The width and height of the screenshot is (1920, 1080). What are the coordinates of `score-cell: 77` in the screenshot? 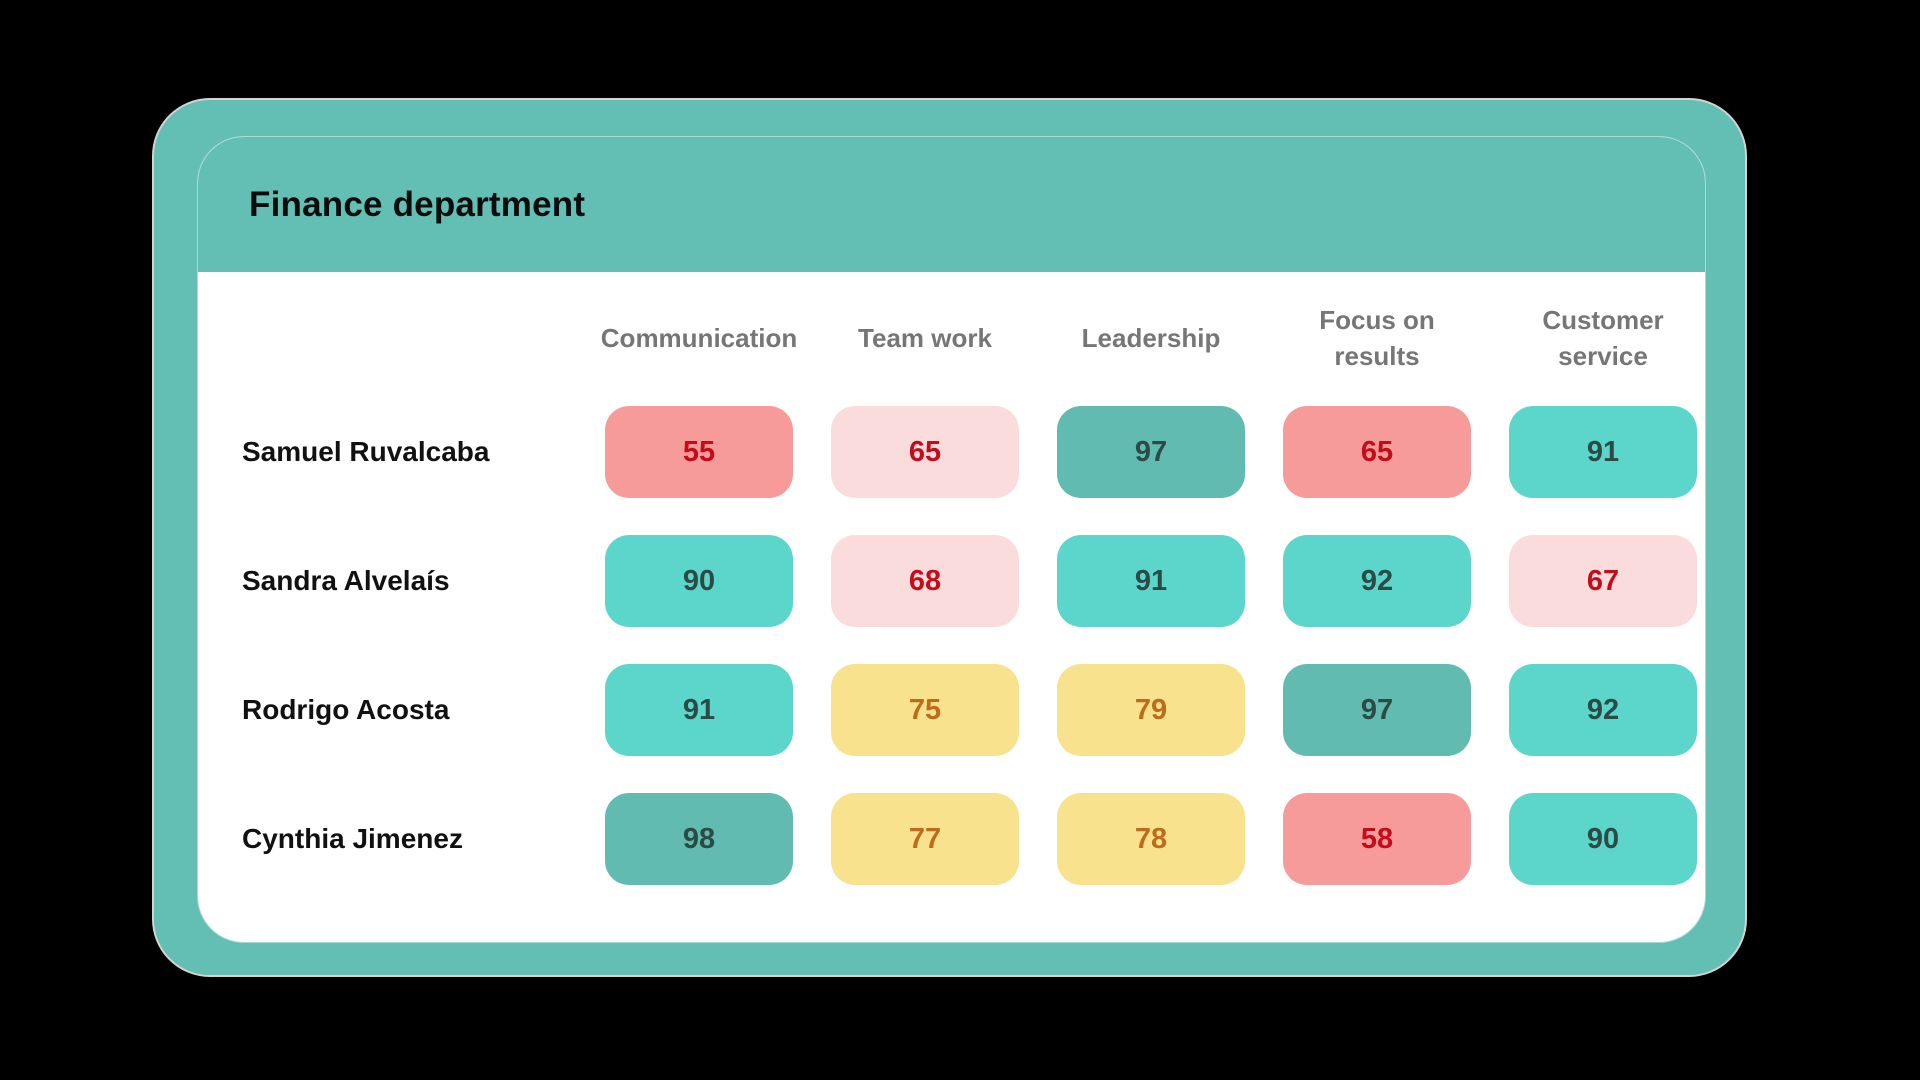 It's located at (925, 839).